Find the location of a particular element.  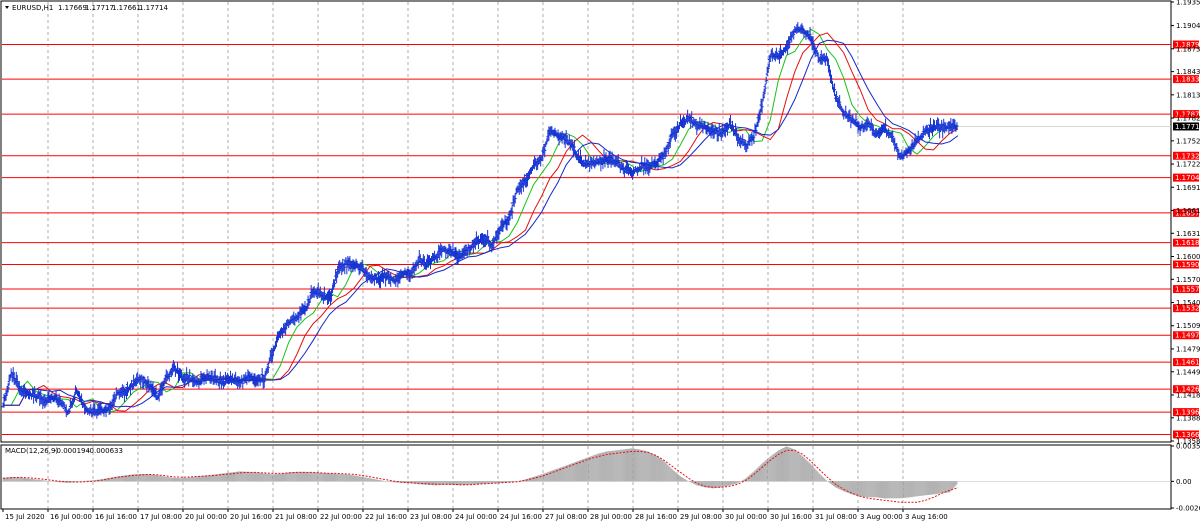

price-label: 1.15095 is located at coordinates (1188, 326).